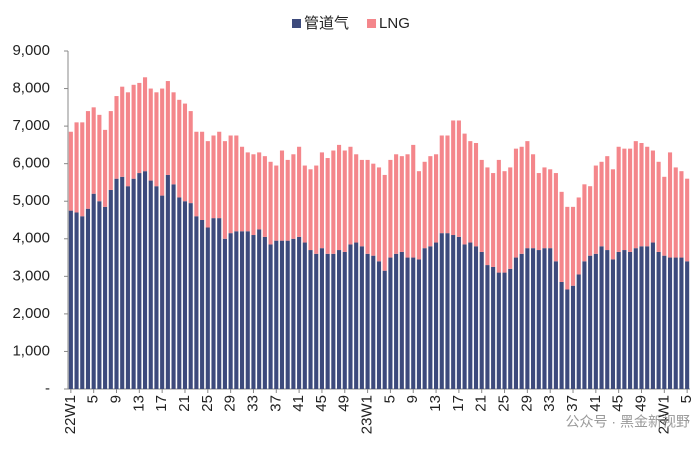 The height and width of the screenshot is (449, 700). I want to click on x-tick-label: 13, so click(138, 403).